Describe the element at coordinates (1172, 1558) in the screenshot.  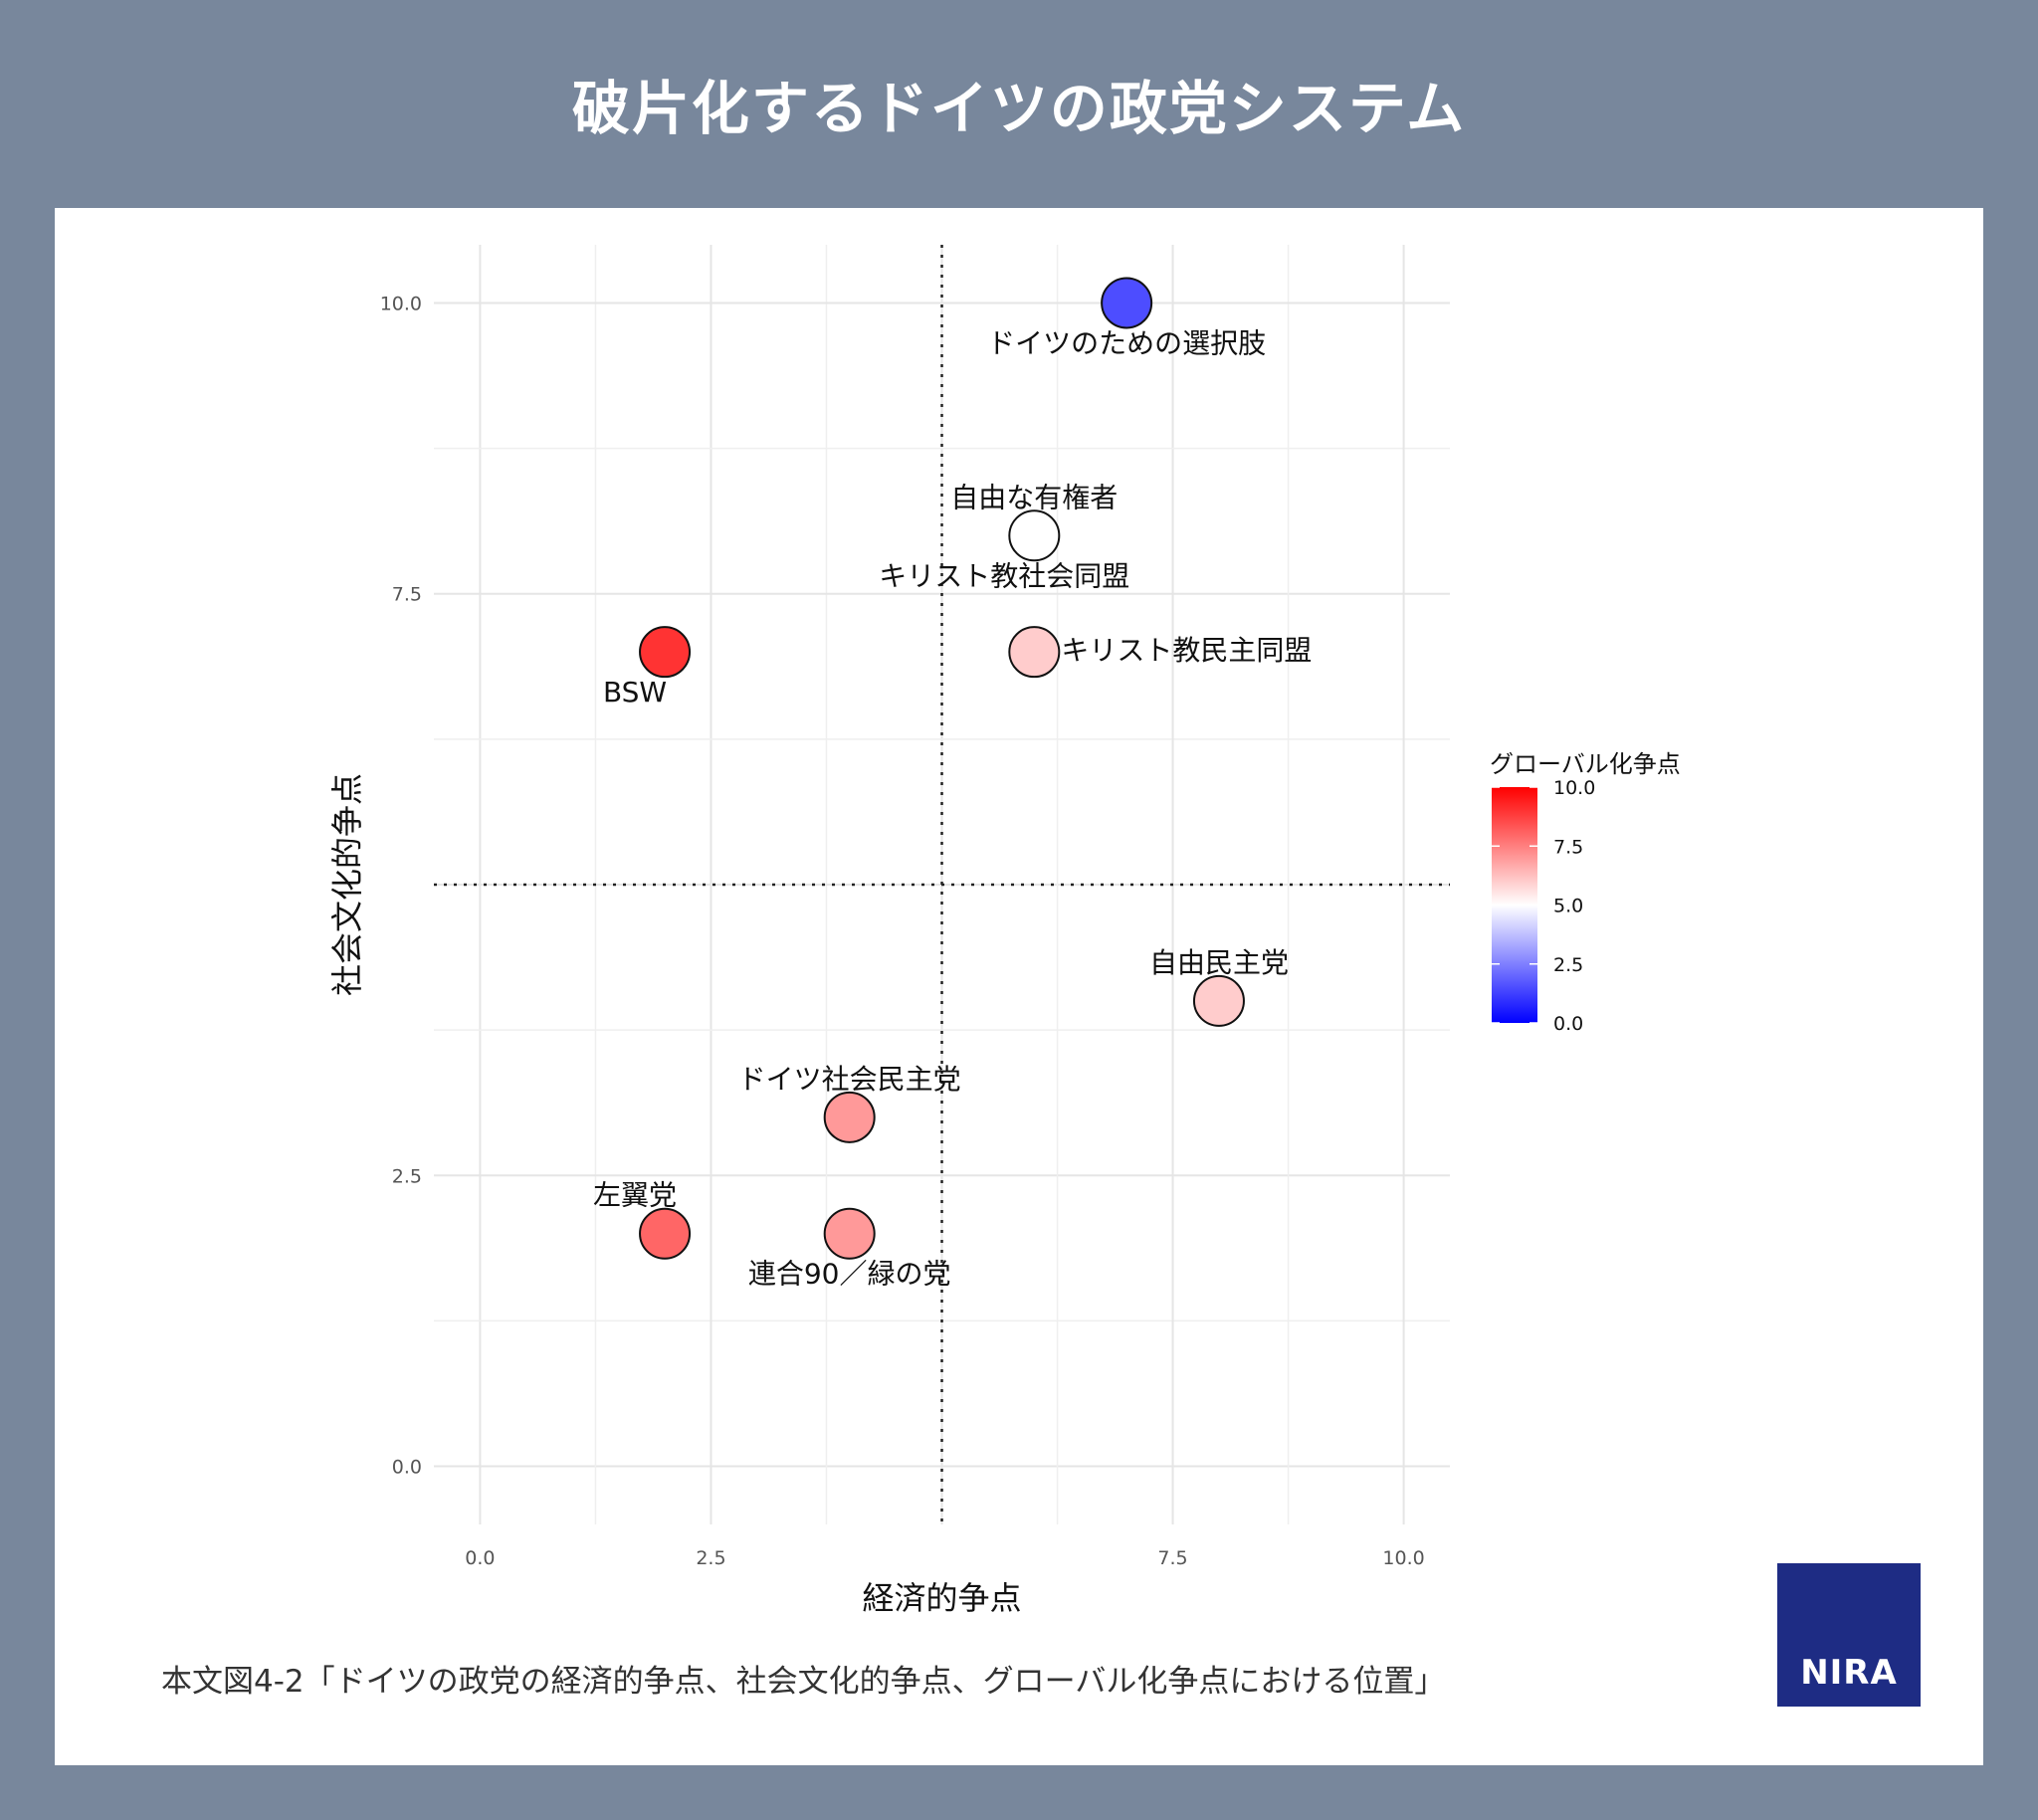
I see `x-tick-label: 7.5` at that location.